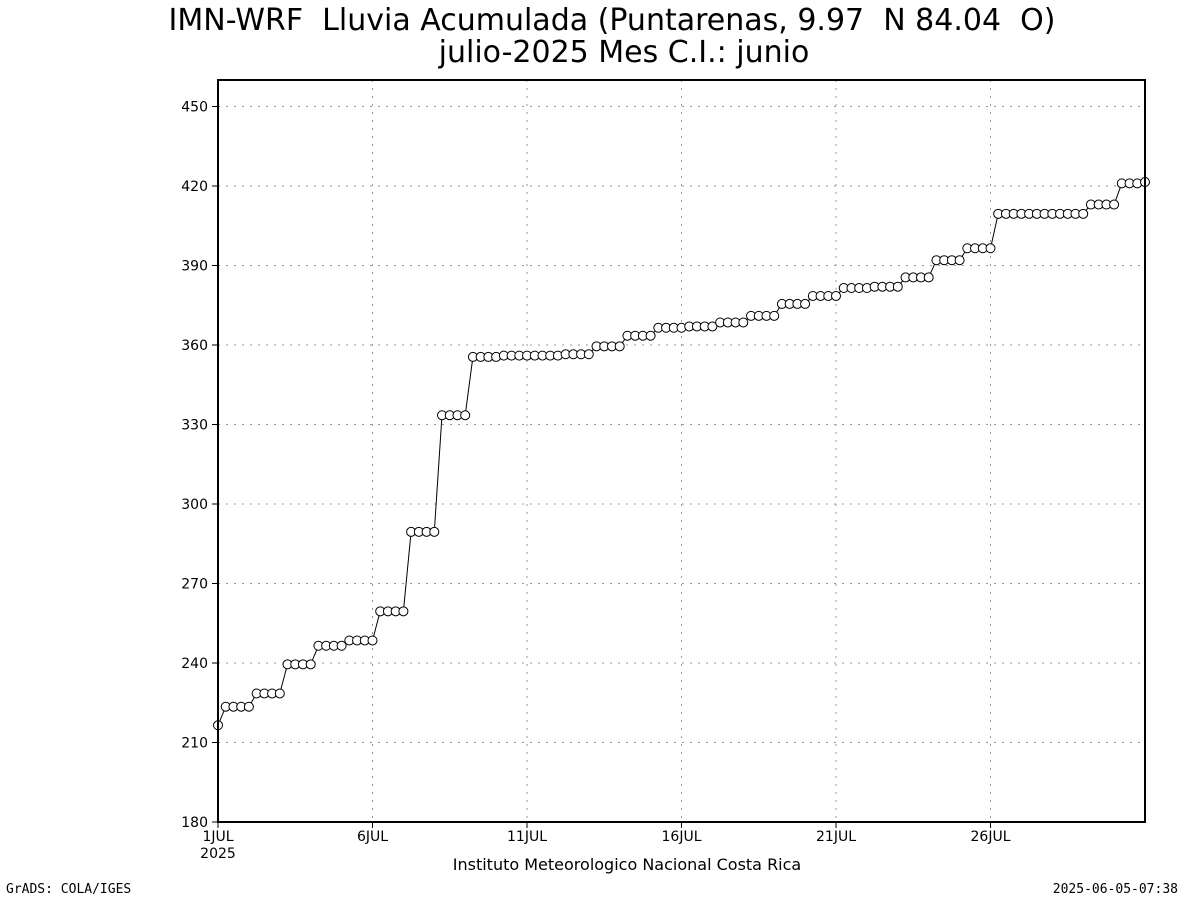  What do you see at coordinates (372, 837) in the screenshot?
I see `x-tick-label: 6JUL` at bounding box center [372, 837].